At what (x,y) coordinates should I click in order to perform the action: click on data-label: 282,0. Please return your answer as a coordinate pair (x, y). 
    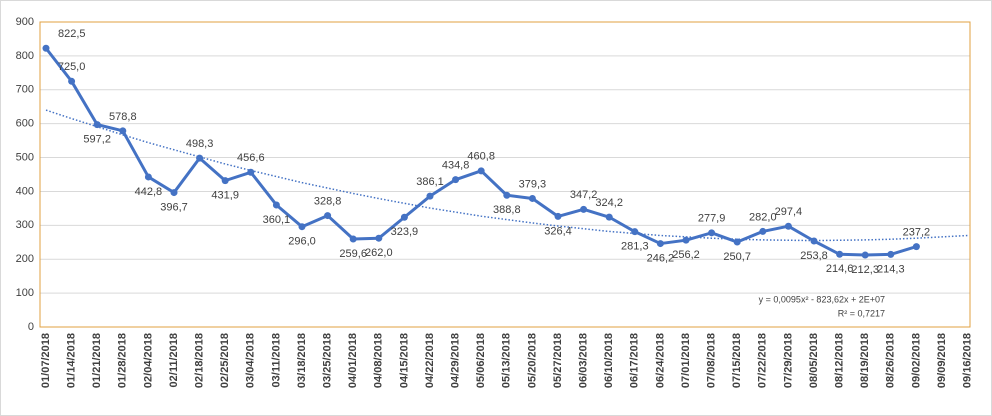
    Looking at the image, I should click on (763, 217).